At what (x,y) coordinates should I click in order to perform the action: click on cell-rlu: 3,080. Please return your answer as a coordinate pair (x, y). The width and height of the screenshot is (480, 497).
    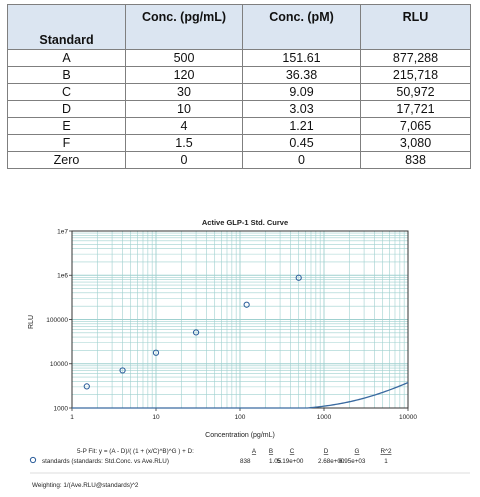
    Looking at the image, I should click on (415, 143).